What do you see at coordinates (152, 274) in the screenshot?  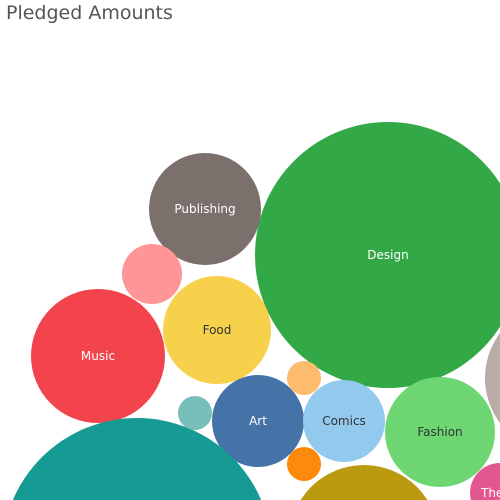 I see `bubble-photography` at bounding box center [152, 274].